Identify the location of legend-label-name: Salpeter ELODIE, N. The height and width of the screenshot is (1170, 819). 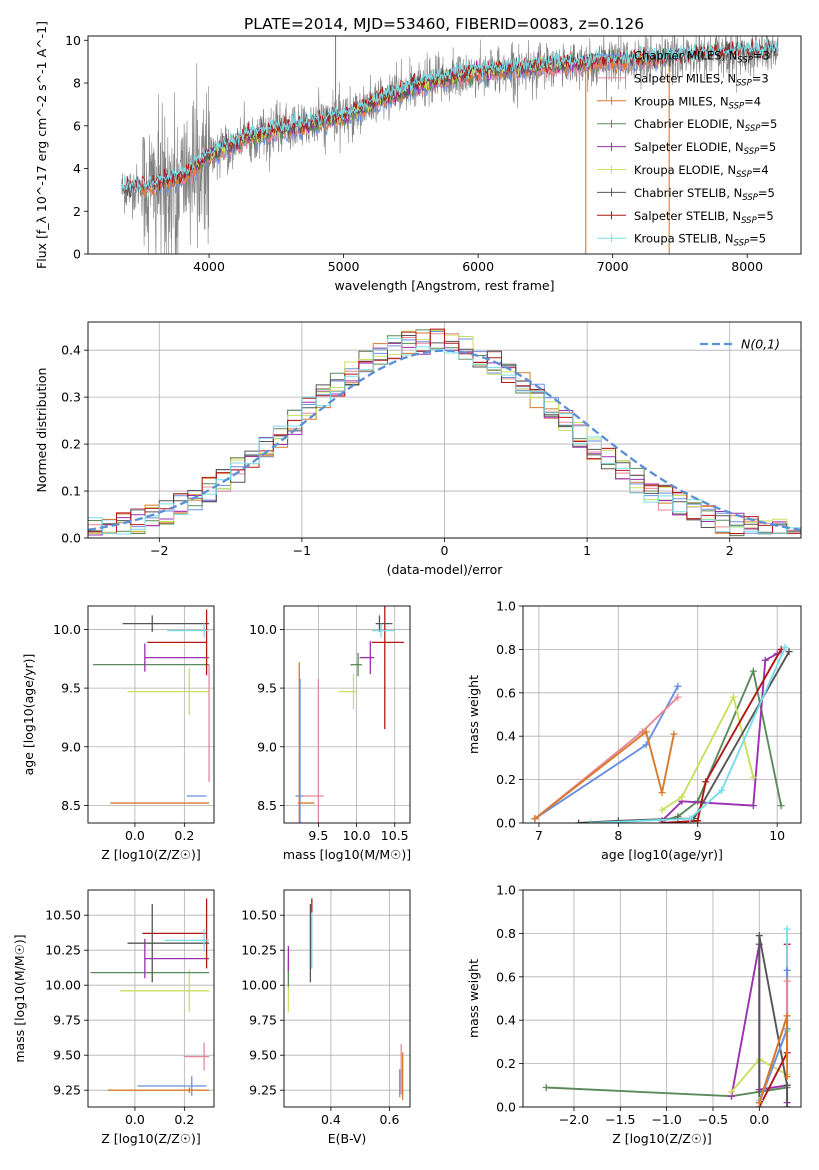
(689, 147).